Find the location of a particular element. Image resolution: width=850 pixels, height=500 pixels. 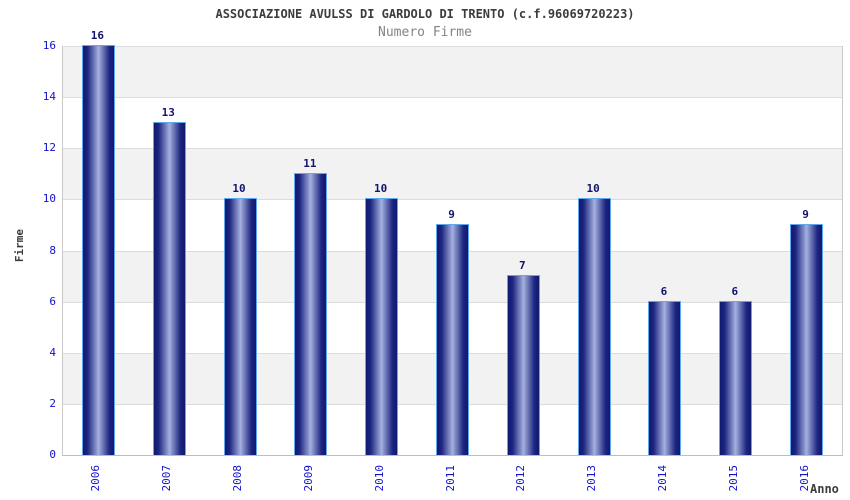

x-tick-label: 2014 is located at coordinates (662, 478).